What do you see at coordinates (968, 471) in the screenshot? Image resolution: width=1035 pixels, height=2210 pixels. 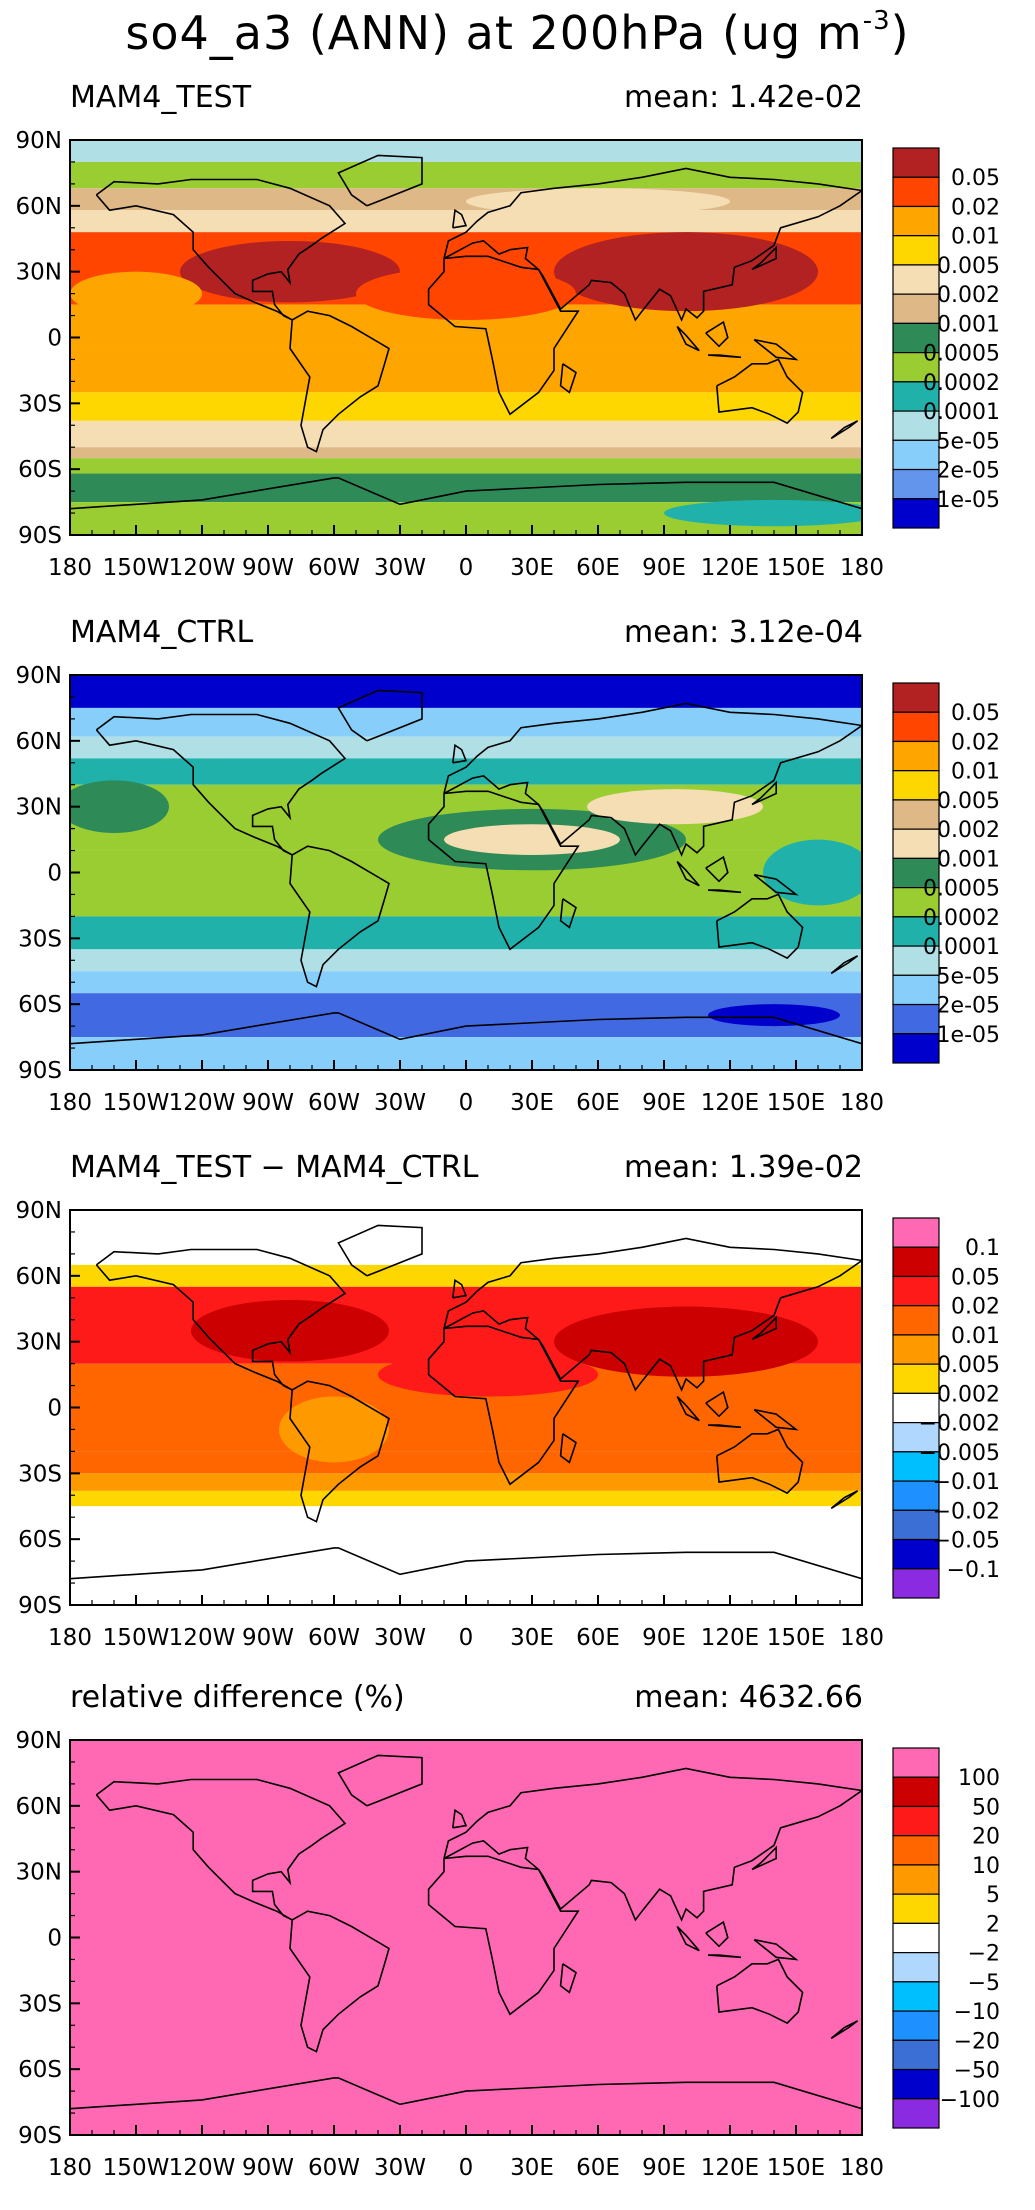 I see `colorbar-label: 2e-05` at bounding box center [968, 471].